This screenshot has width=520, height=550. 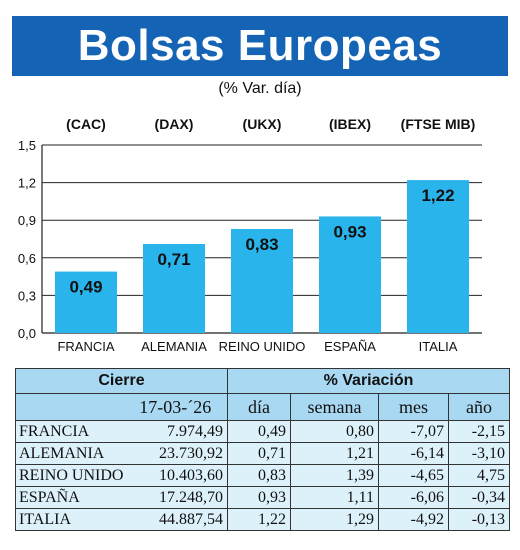 I want to click on cell-day: 0,83, so click(x=259, y=475).